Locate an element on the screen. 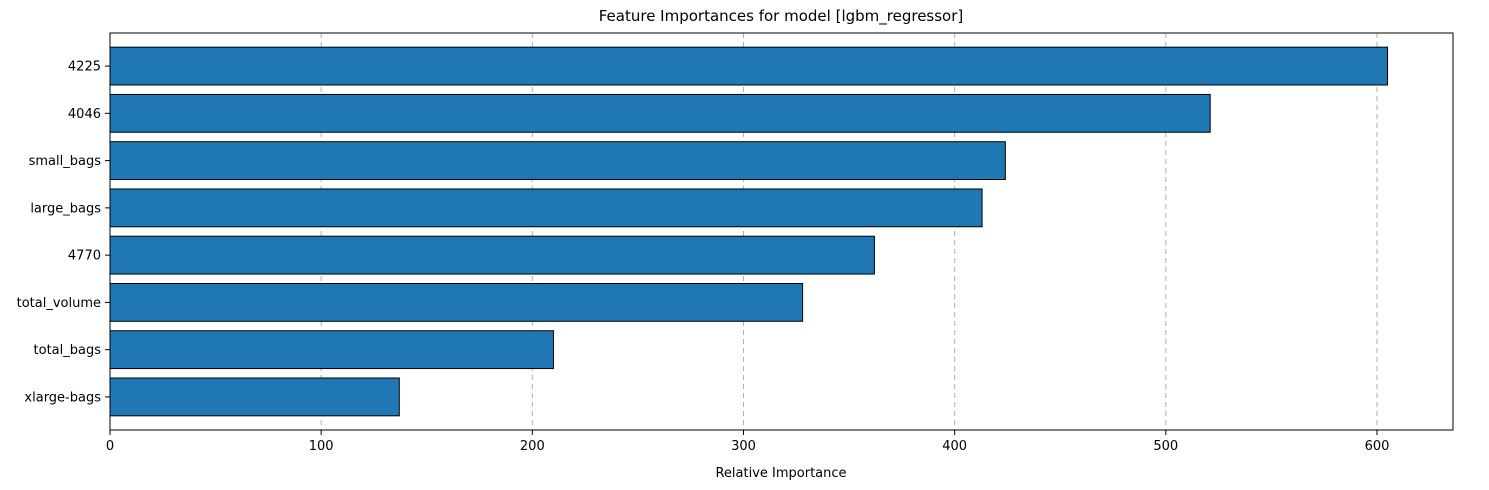 The height and width of the screenshot is (490, 1489). y-tick-label: xlarge-bags is located at coordinates (62, 397).